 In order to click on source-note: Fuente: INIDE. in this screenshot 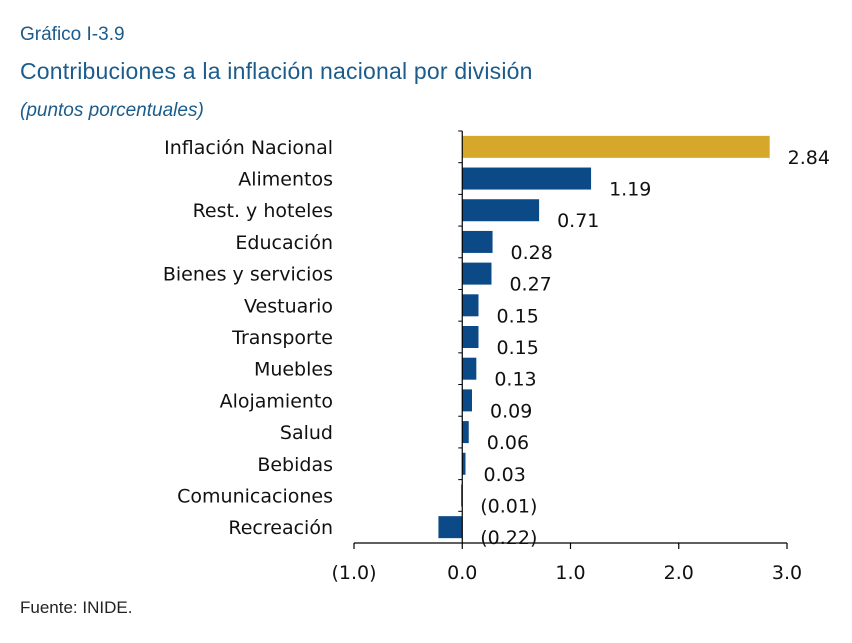, I will do `click(76, 607)`.